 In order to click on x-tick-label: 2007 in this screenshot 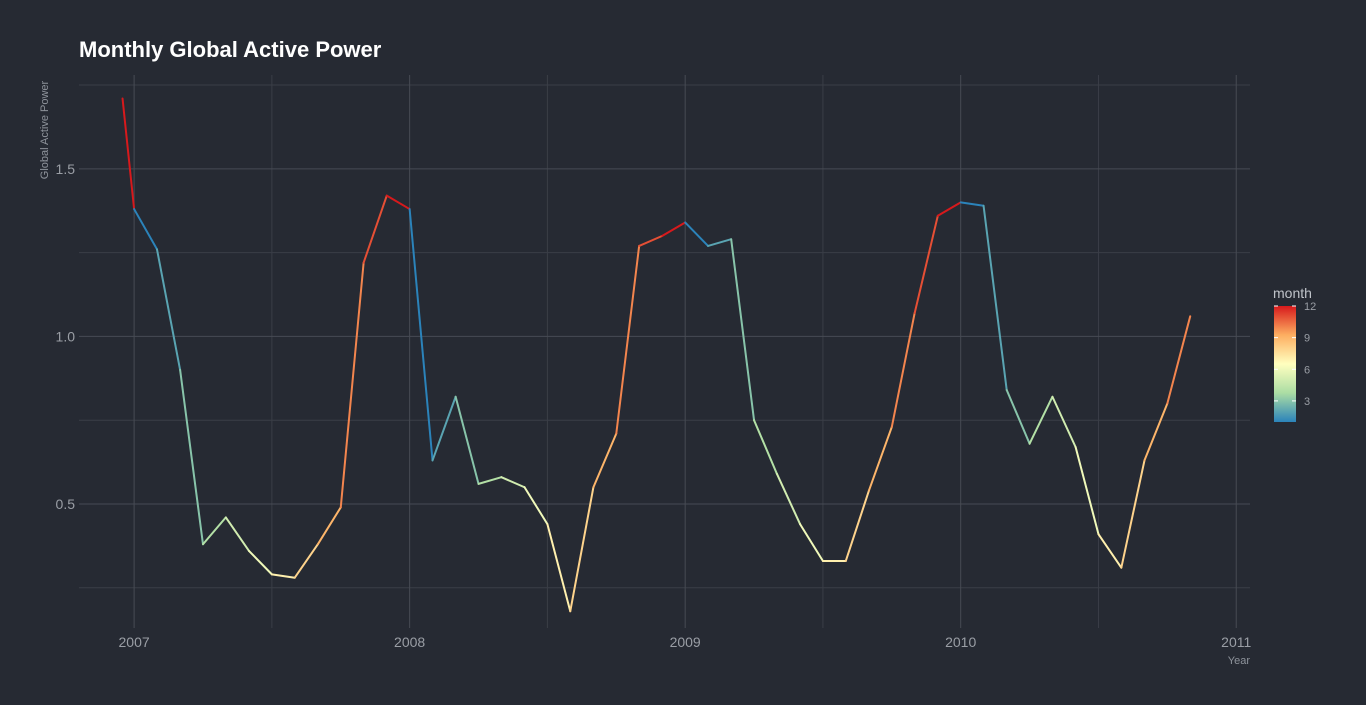, I will do `click(134, 642)`.